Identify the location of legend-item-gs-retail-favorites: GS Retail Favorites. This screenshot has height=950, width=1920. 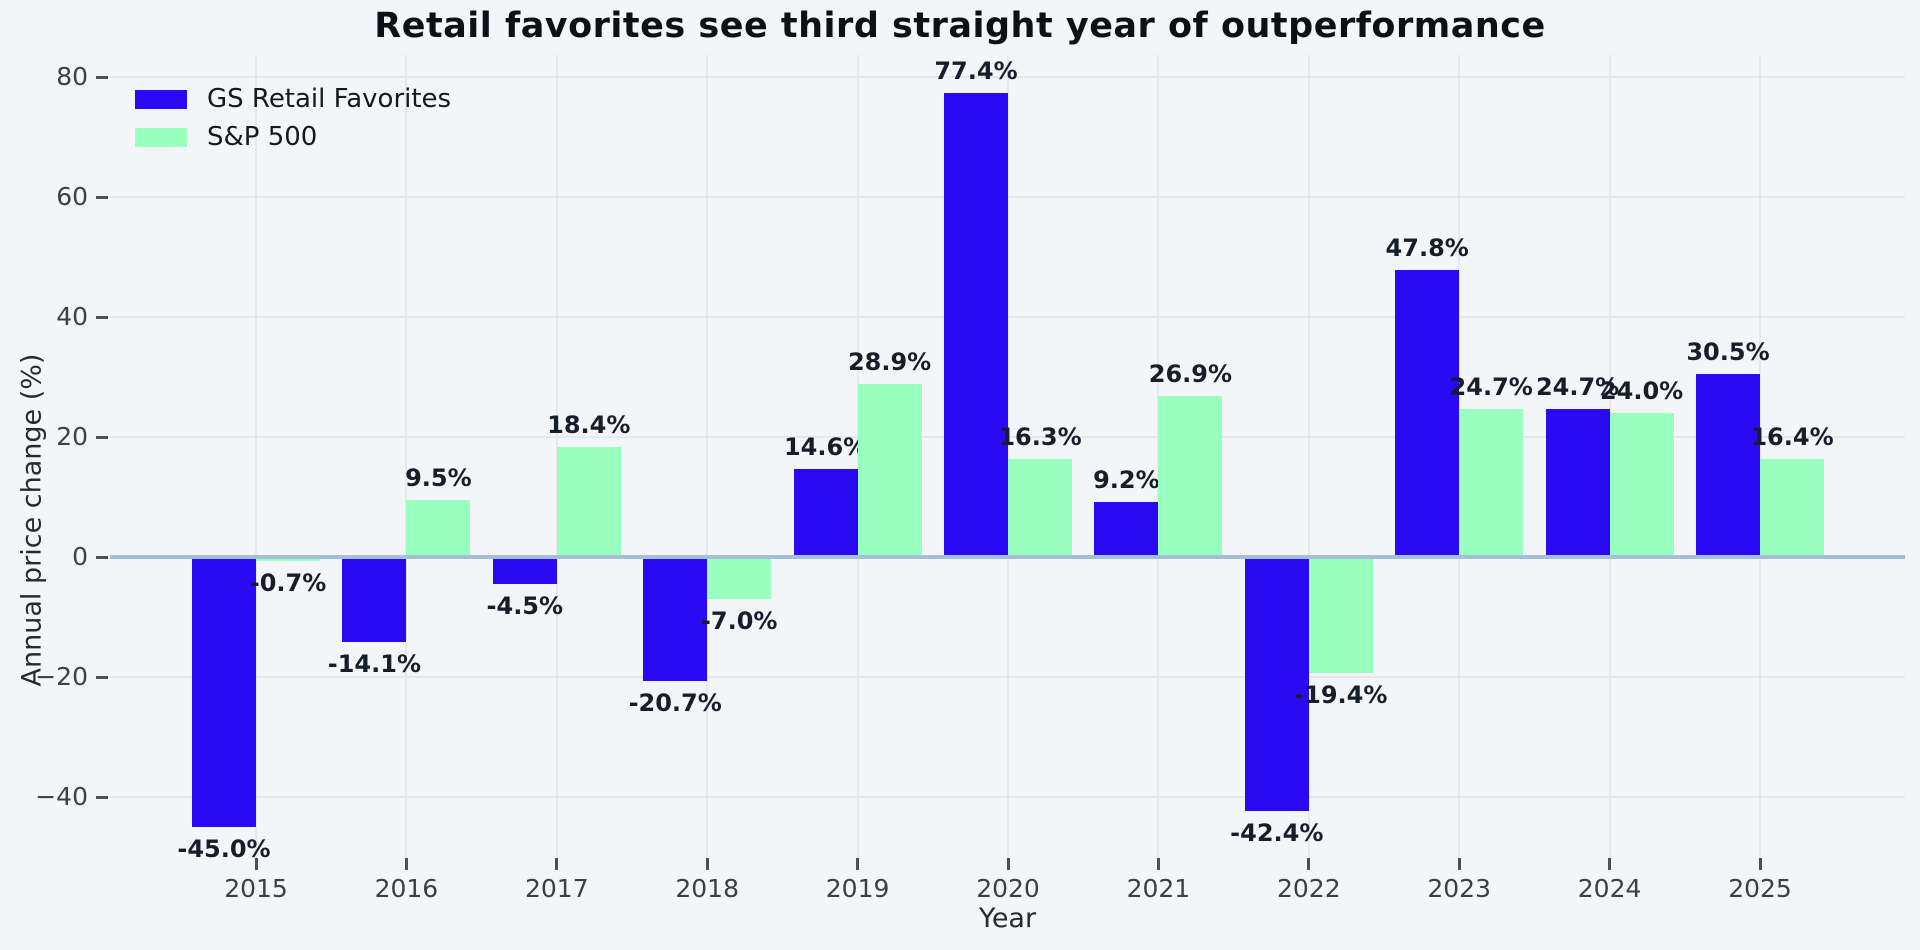
(293, 99).